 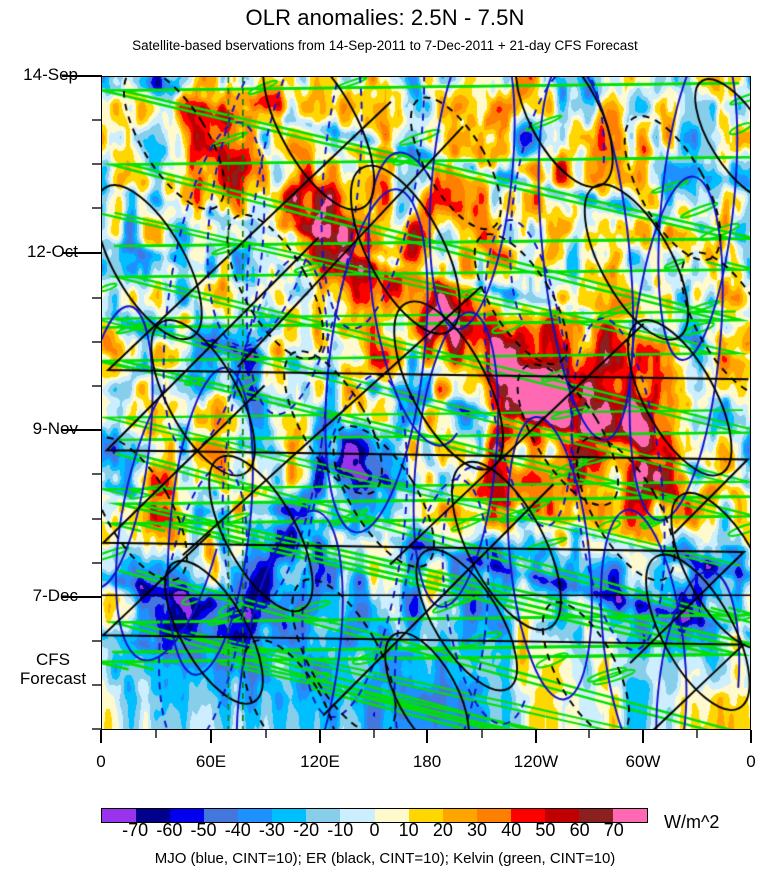 What do you see at coordinates (579, 830) in the screenshot?
I see `colorbar-tick-label: 60` at bounding box center [579, 830].